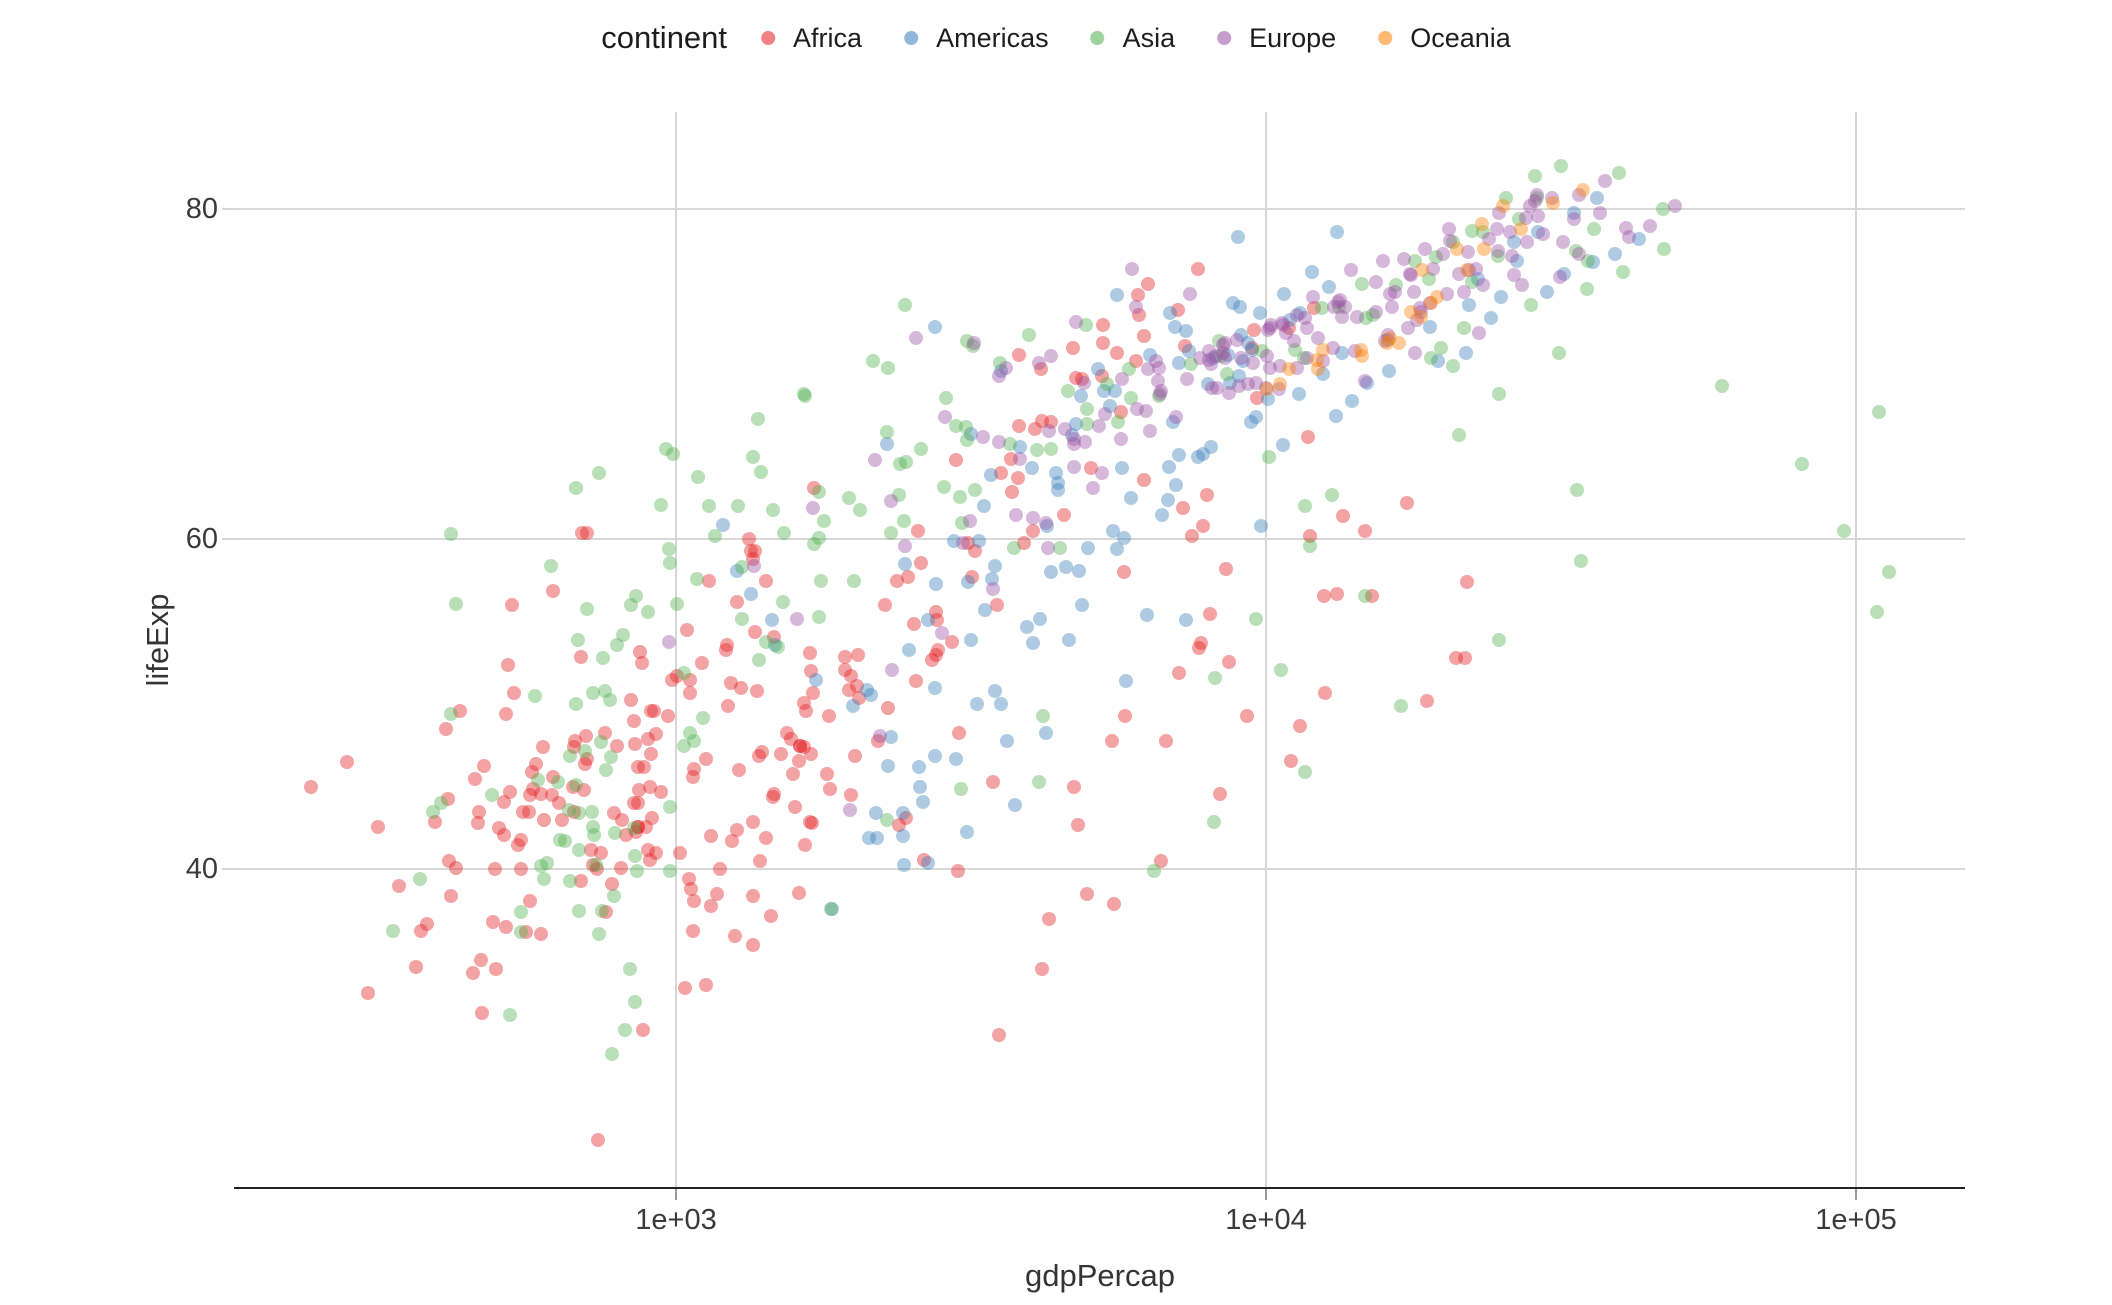  What do you see at coordinates (201, 539) in the screenshot?
I see `y-tick-label-60: 60` at bounding box center [201, 539].